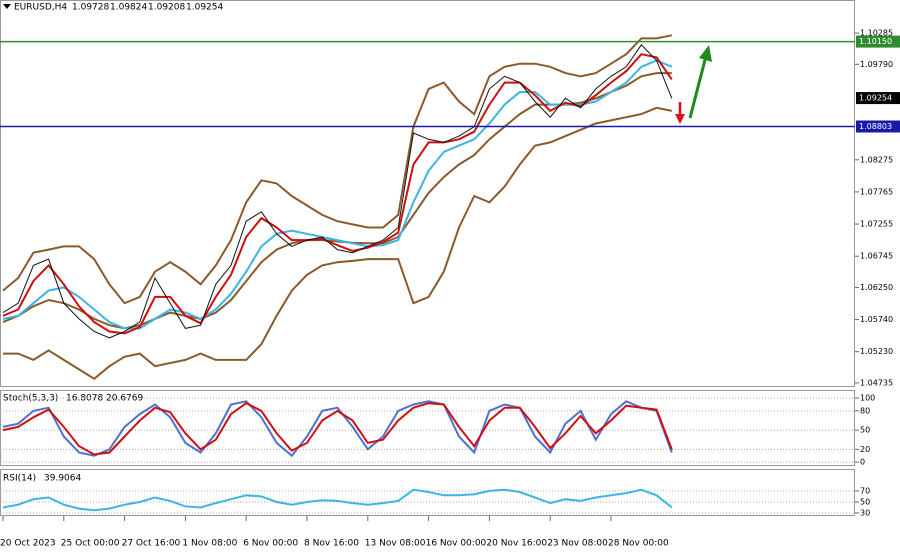  Describe the element at coordinates (680, 113) in the screenshot. I see `down-arrow` at that location.